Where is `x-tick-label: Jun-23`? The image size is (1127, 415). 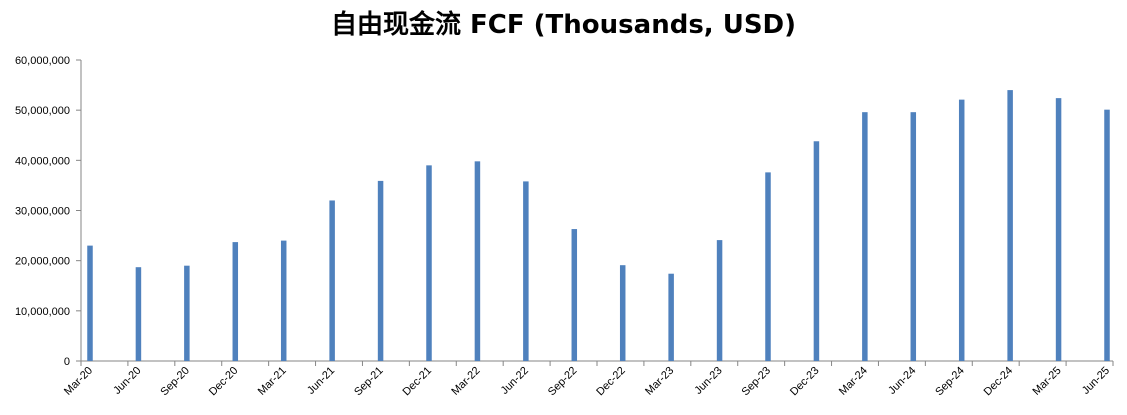
x-tick-label: Jun-23 is located at coordinates (708, 381).